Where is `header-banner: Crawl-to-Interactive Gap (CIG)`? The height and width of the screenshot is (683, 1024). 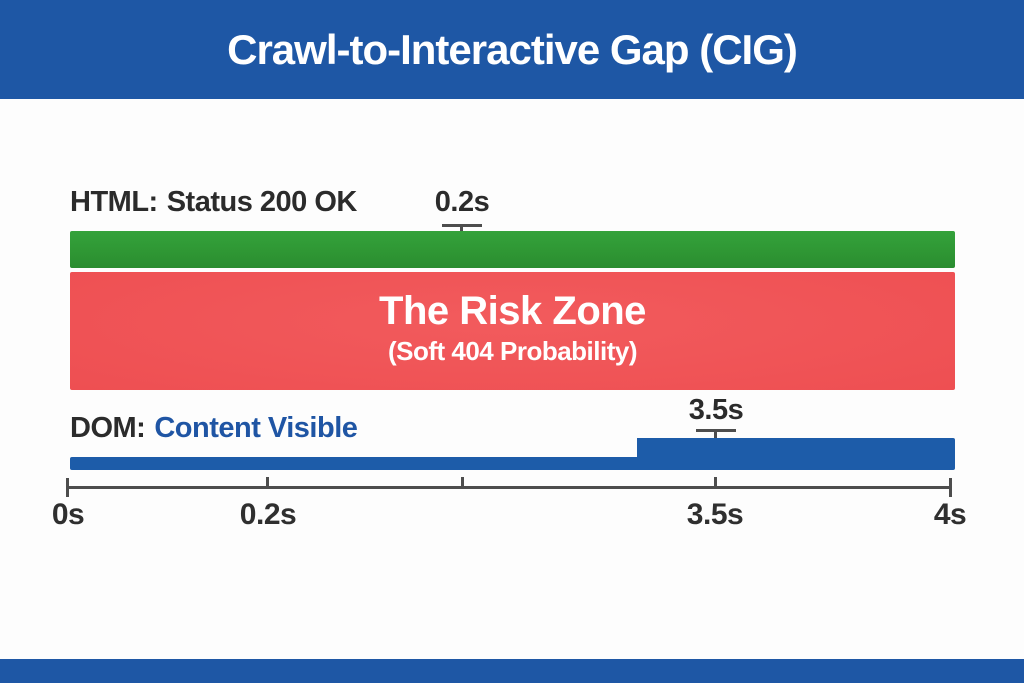 header-banner: Crawl-to-Interactive Gap (CIG) is located at coordinates (512, 49).